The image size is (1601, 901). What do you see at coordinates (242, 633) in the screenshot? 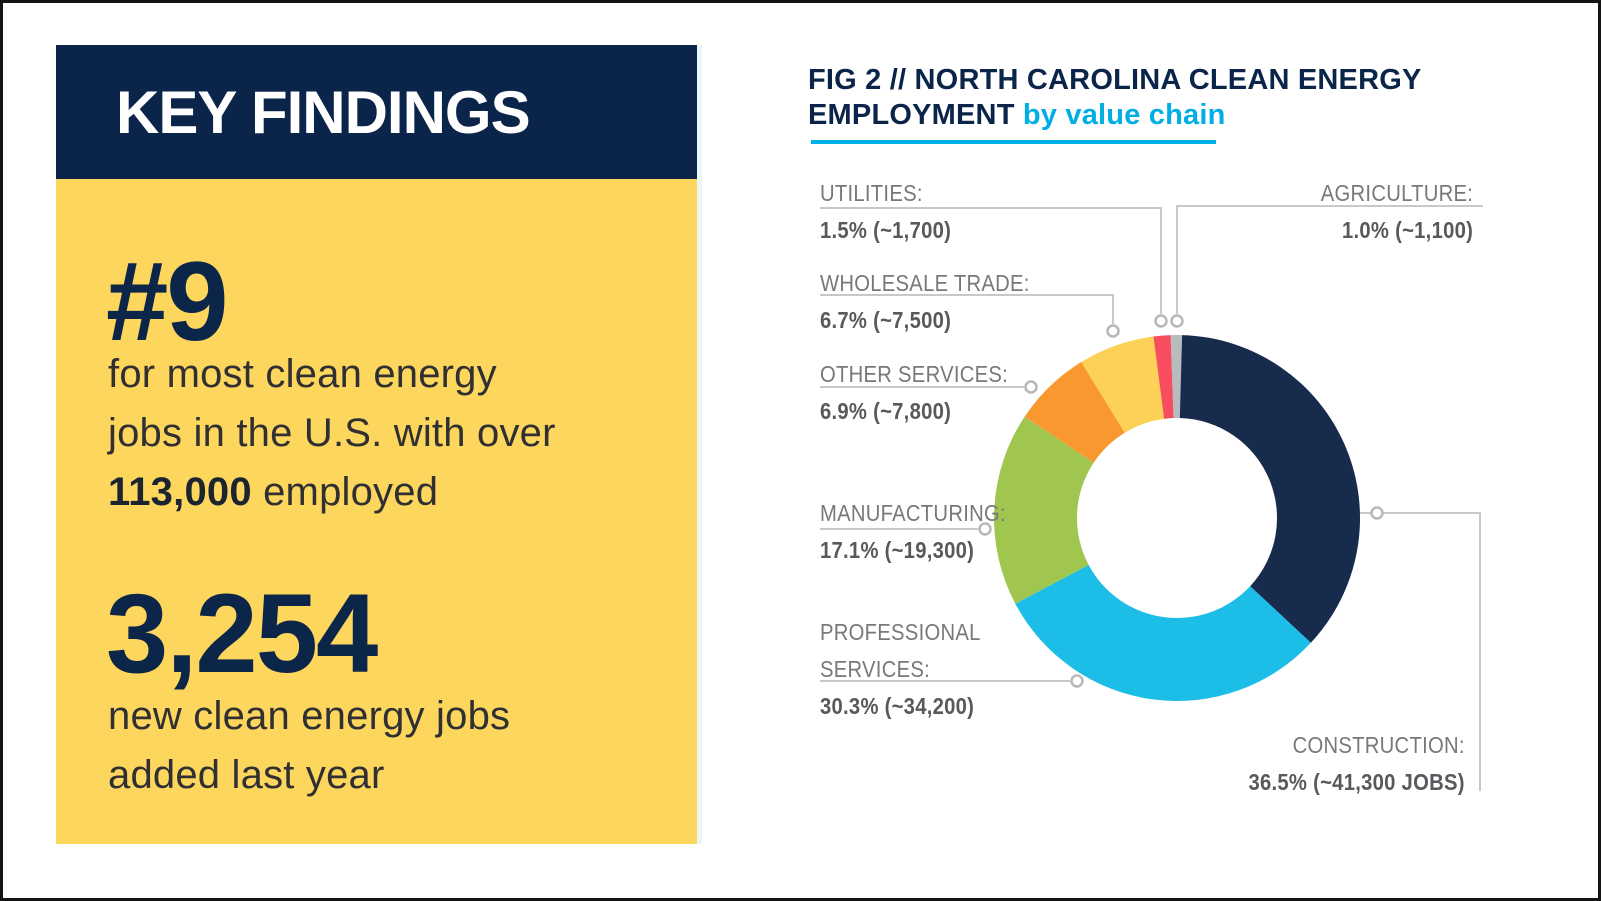
I see `stat-new-jobs-number: 3,254` at bounding box center [242, 633].